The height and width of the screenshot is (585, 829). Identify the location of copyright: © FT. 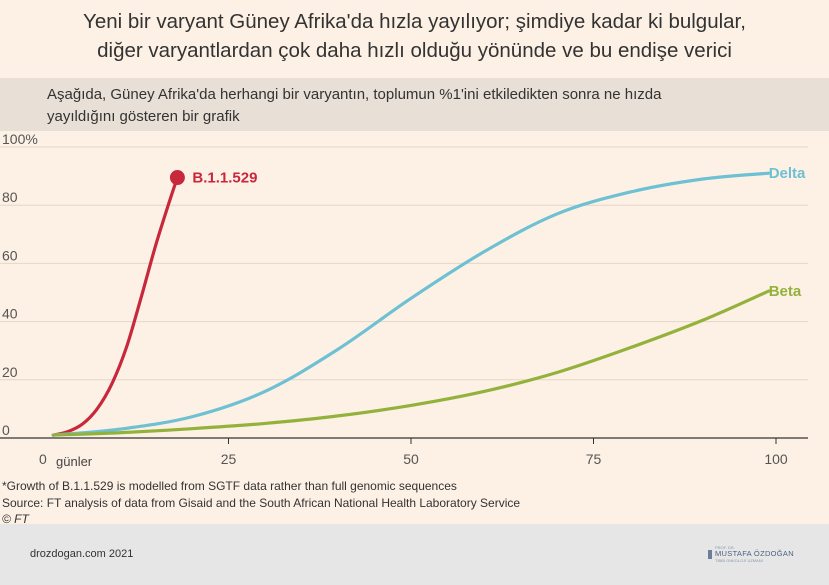
(15, 519).